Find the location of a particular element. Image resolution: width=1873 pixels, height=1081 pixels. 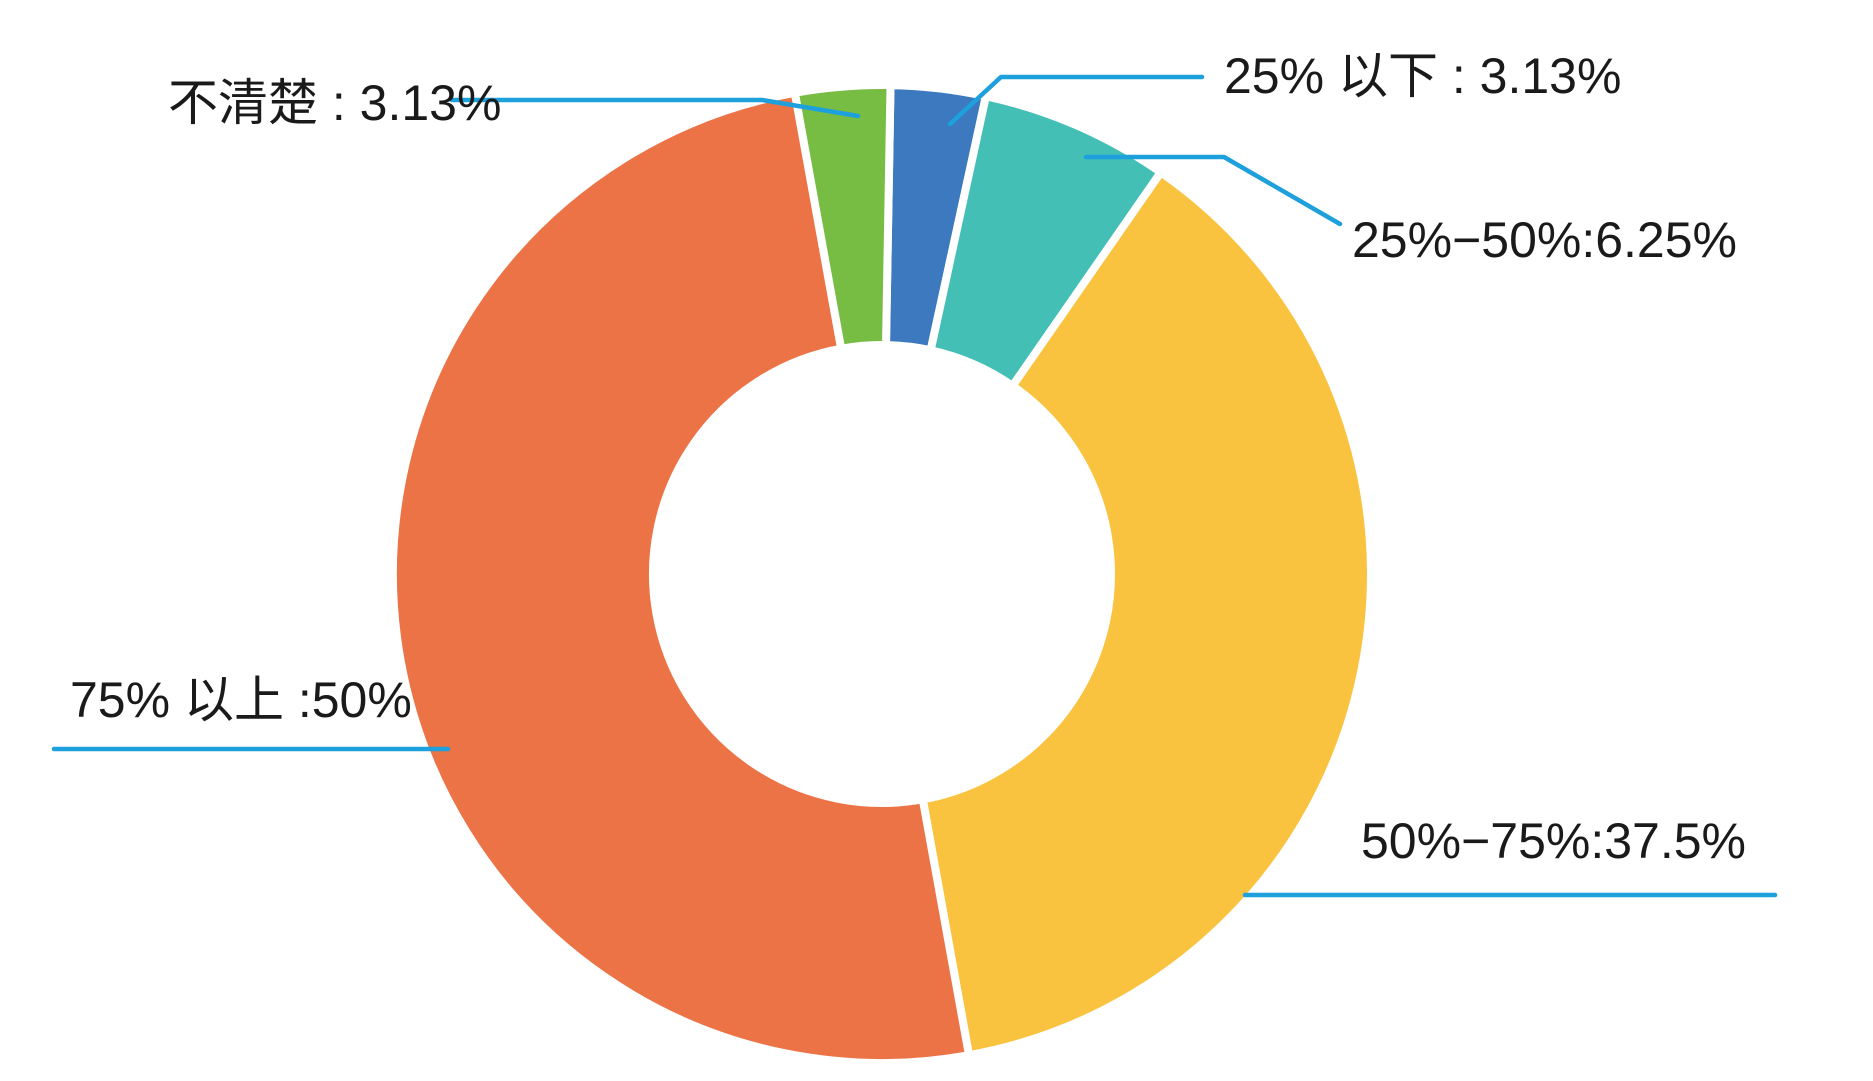

label-under-25: 25% 以下 : 3.13% is located at coordinates (1423, 76).